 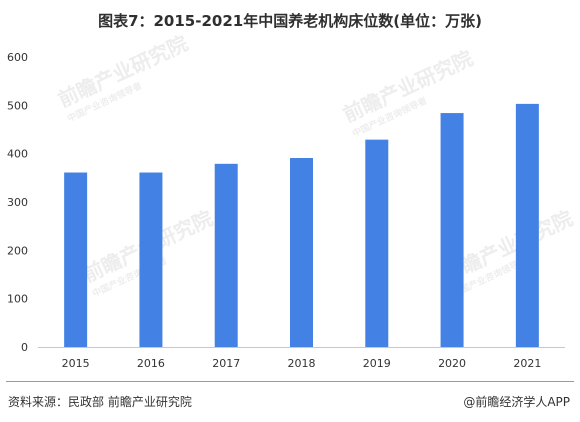 I want to click on bar-2019, so click(x=377, y=243).